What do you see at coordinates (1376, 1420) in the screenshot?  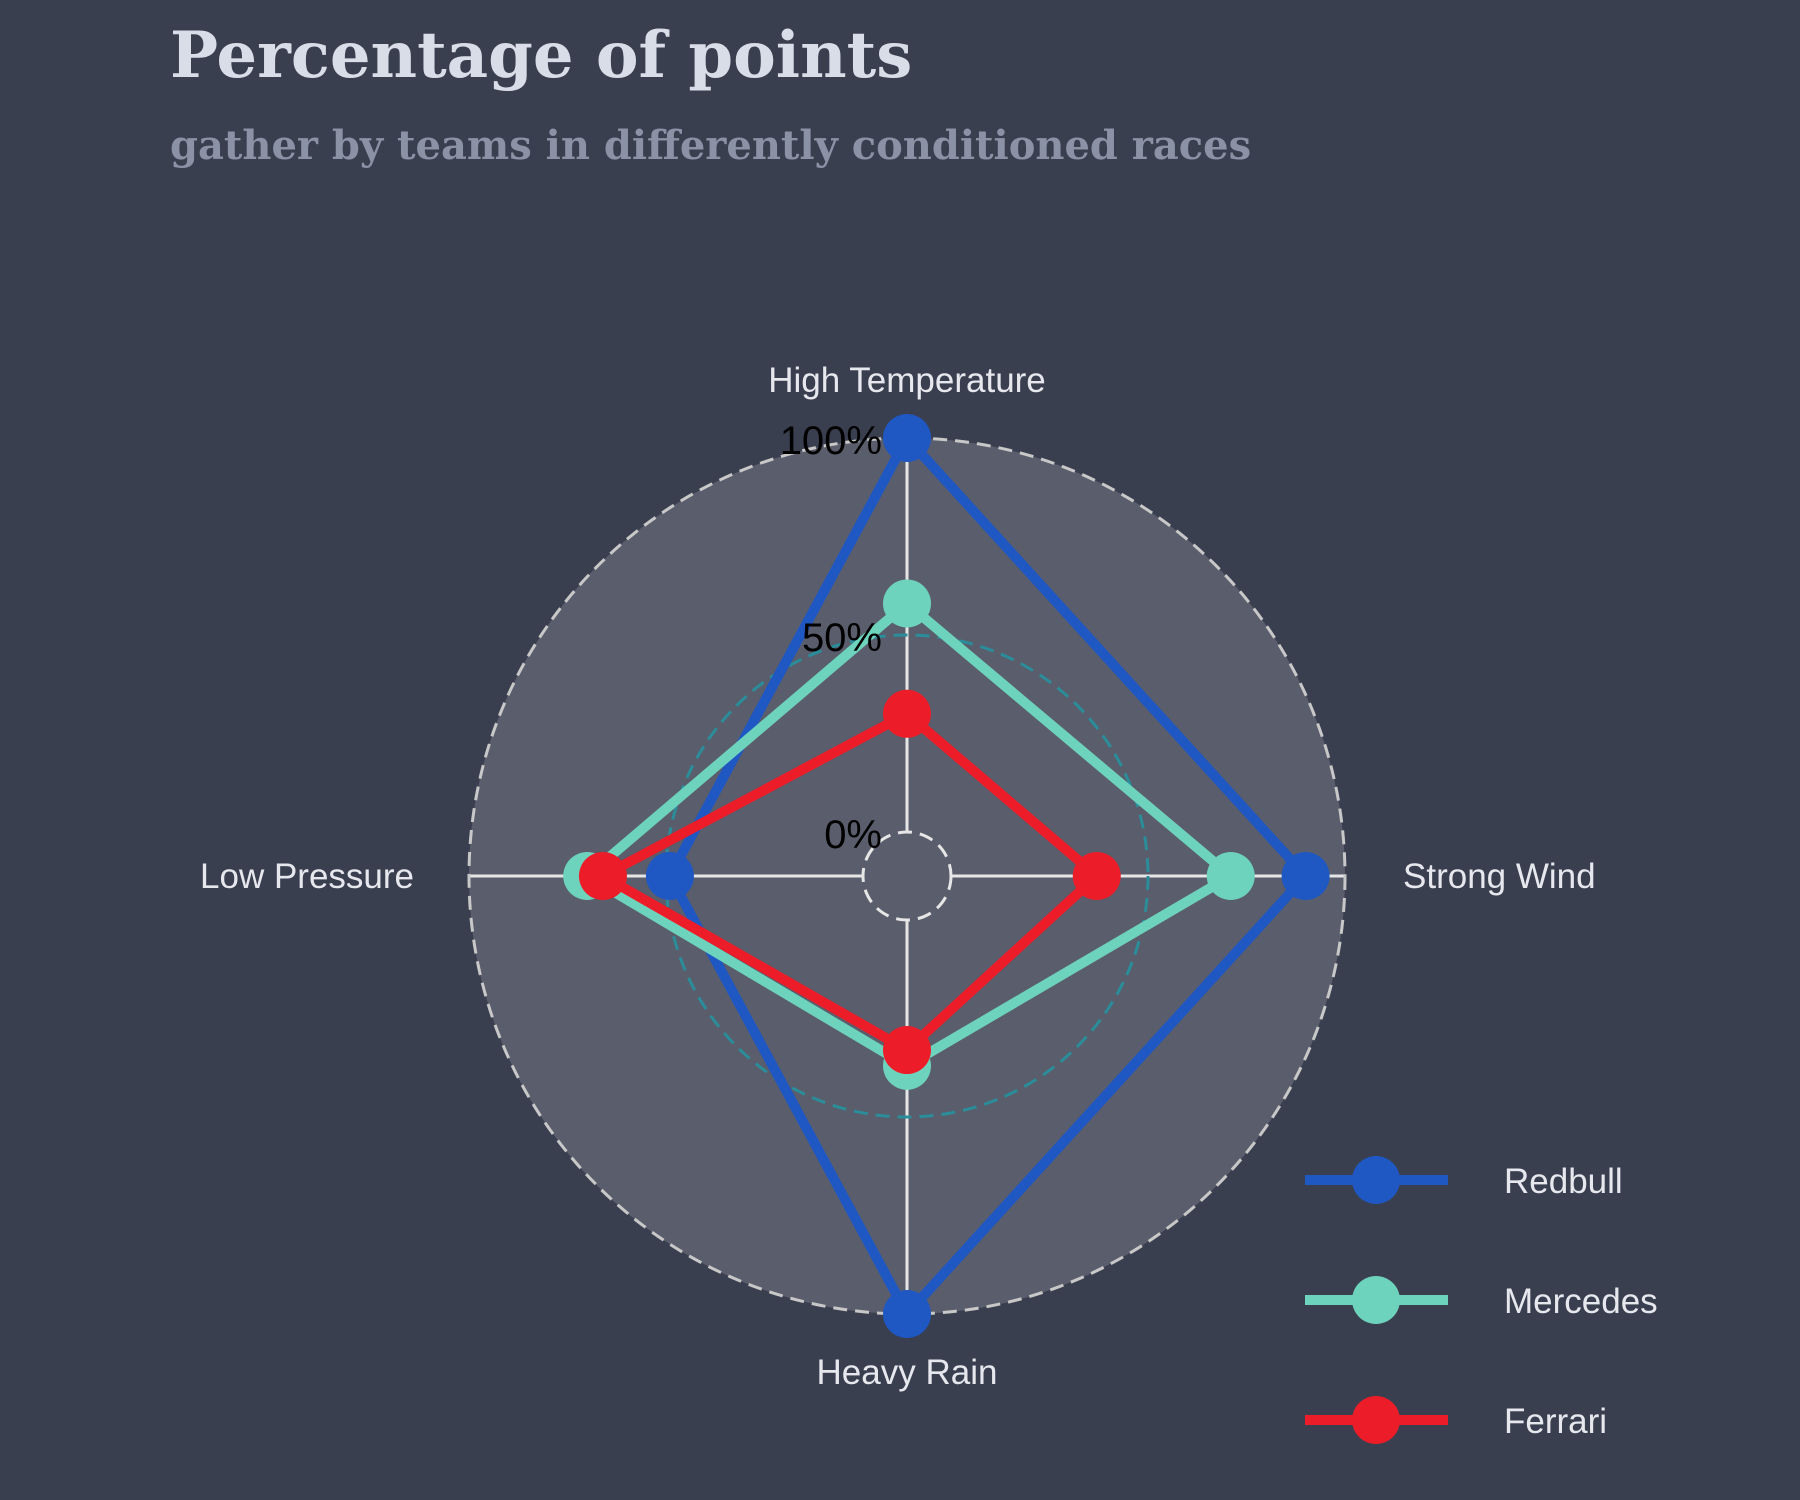 I see `legend-marker-ferrari` at bounding box center [1376, 1420].